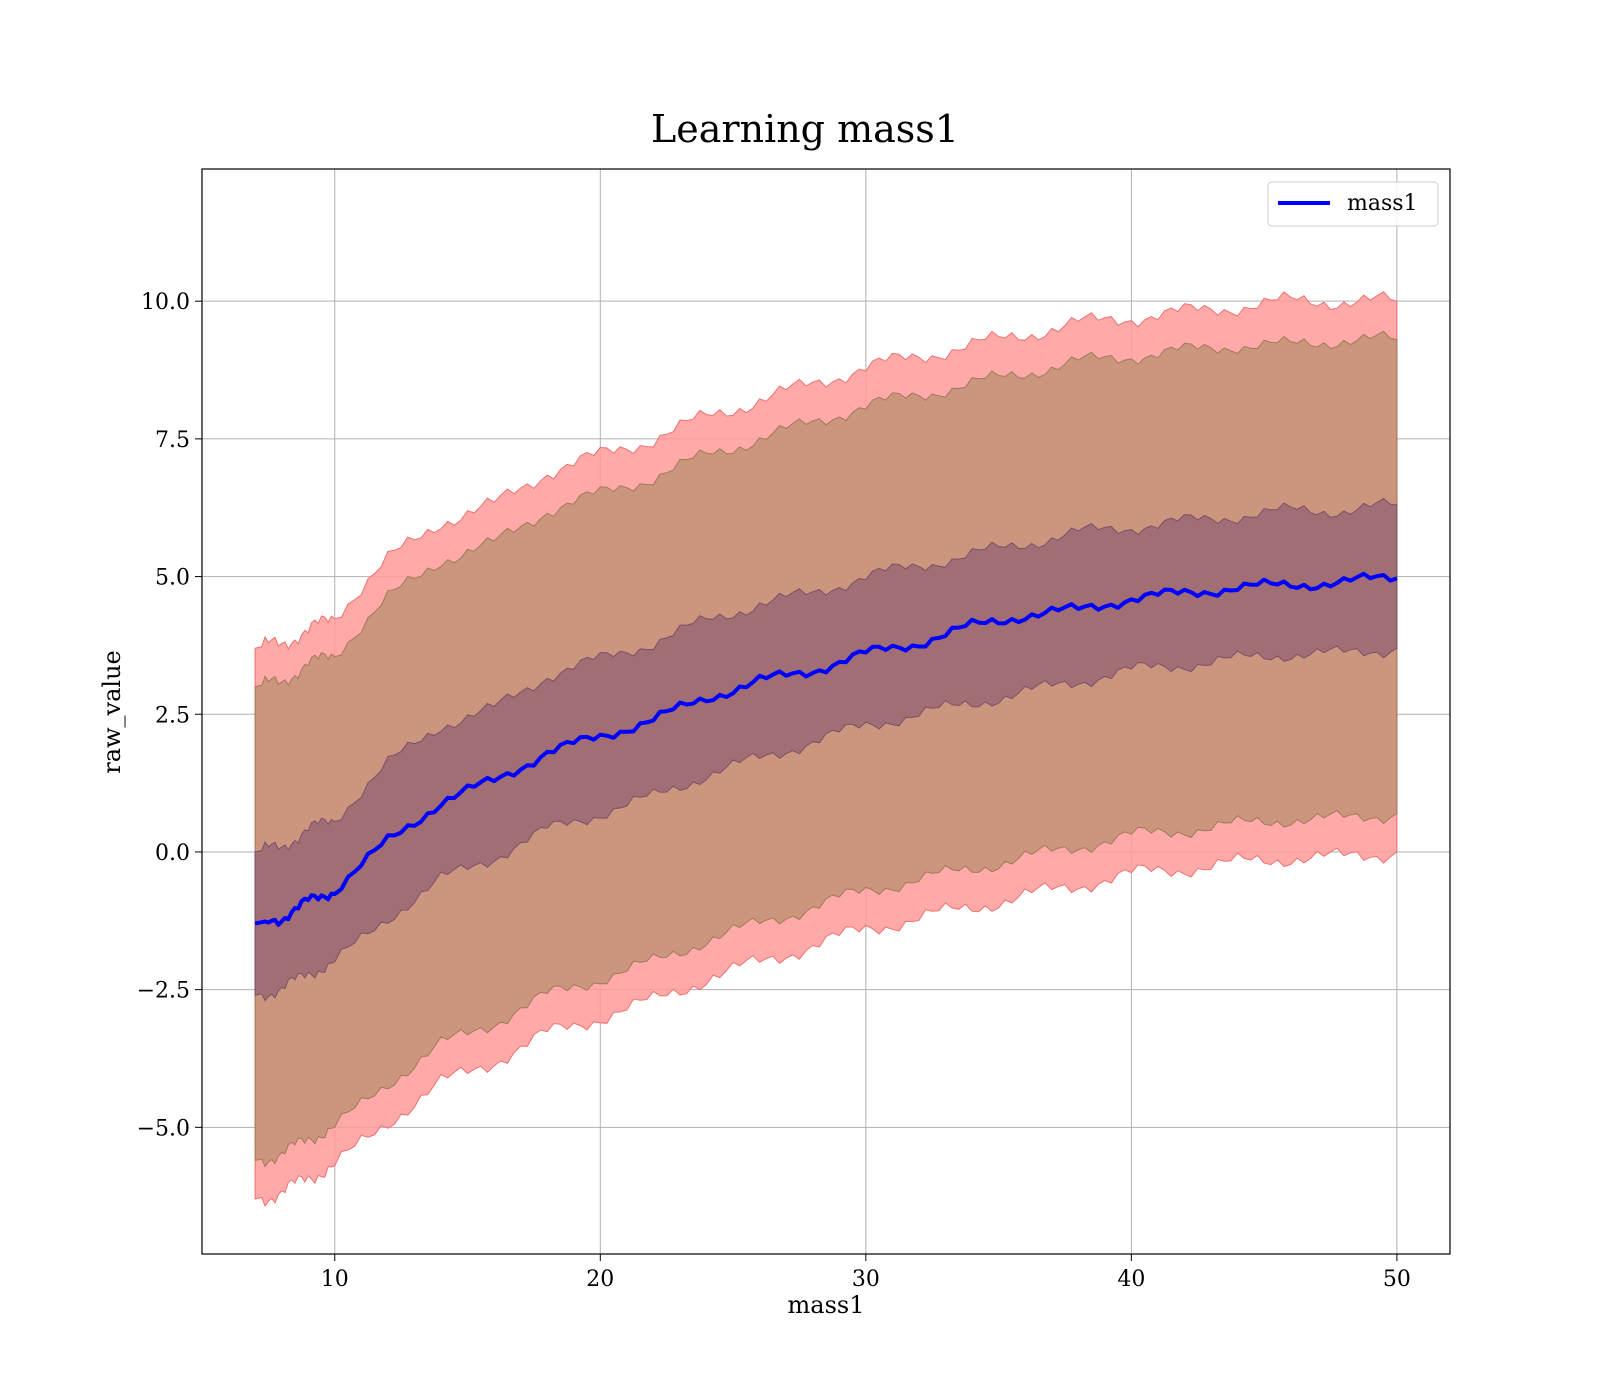 The image size is (1600, 1400). I want to click on x-tick-label: 50, so click(1397, 1279).